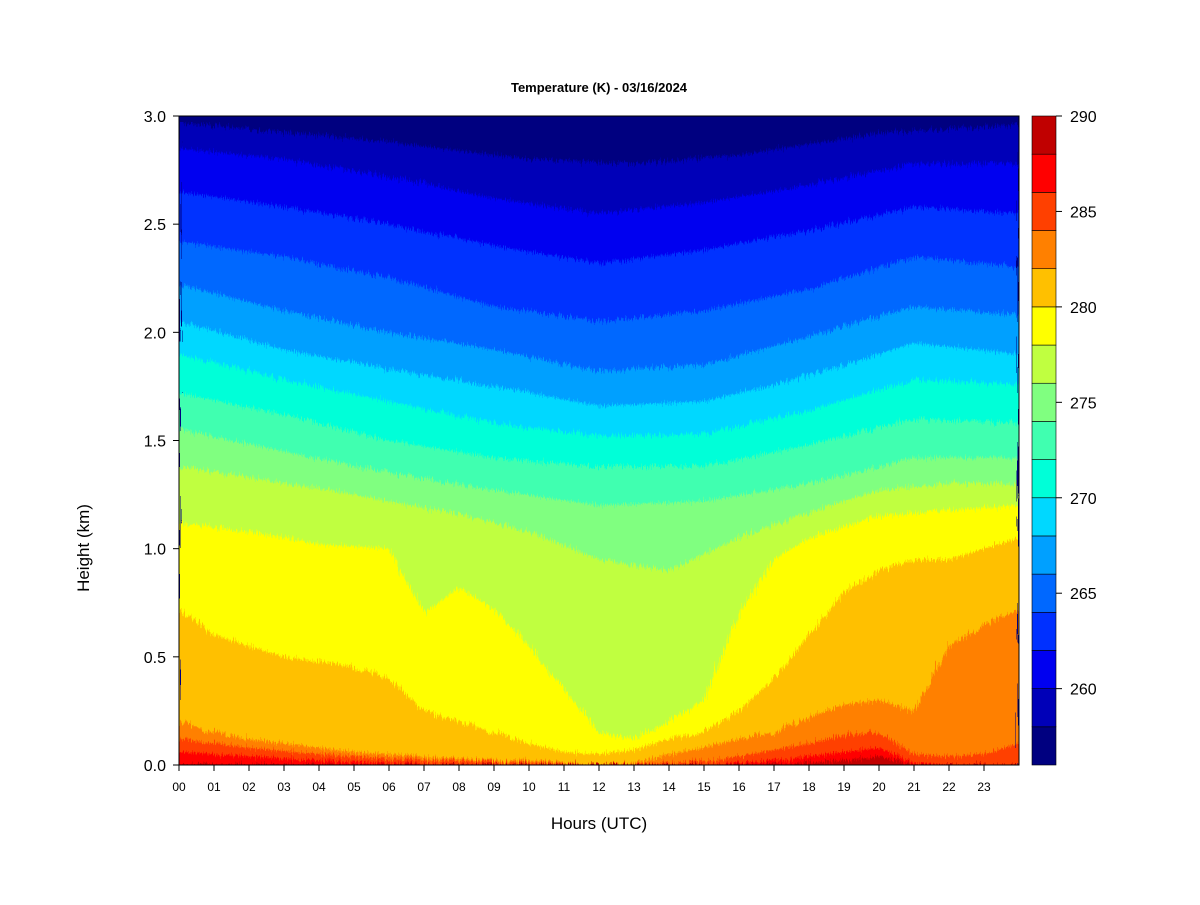  What do you see at coordinates (179, 787) in the screenshot?
I see `x-tick-label: 00` at bounding box center [179, 787].